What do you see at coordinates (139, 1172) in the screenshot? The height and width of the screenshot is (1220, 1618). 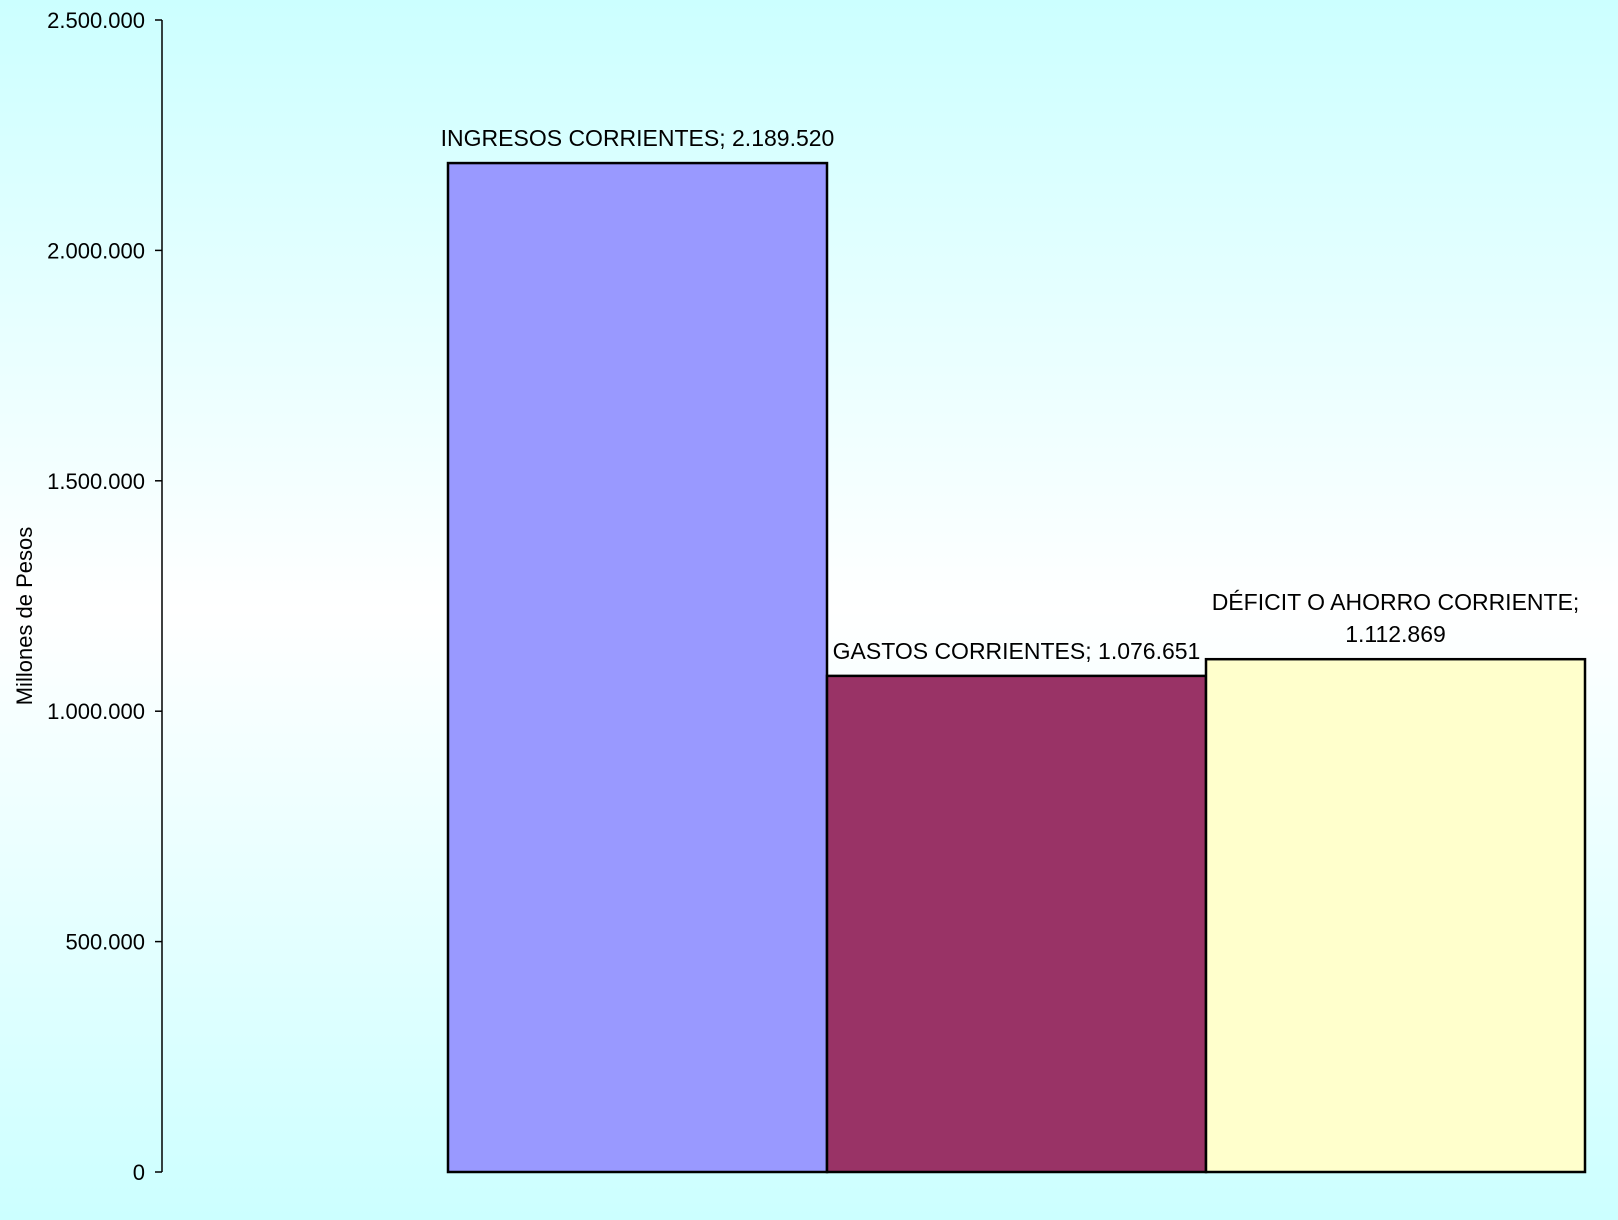 I see `y-tick-label: 0` at bounding box center [139, 1172].